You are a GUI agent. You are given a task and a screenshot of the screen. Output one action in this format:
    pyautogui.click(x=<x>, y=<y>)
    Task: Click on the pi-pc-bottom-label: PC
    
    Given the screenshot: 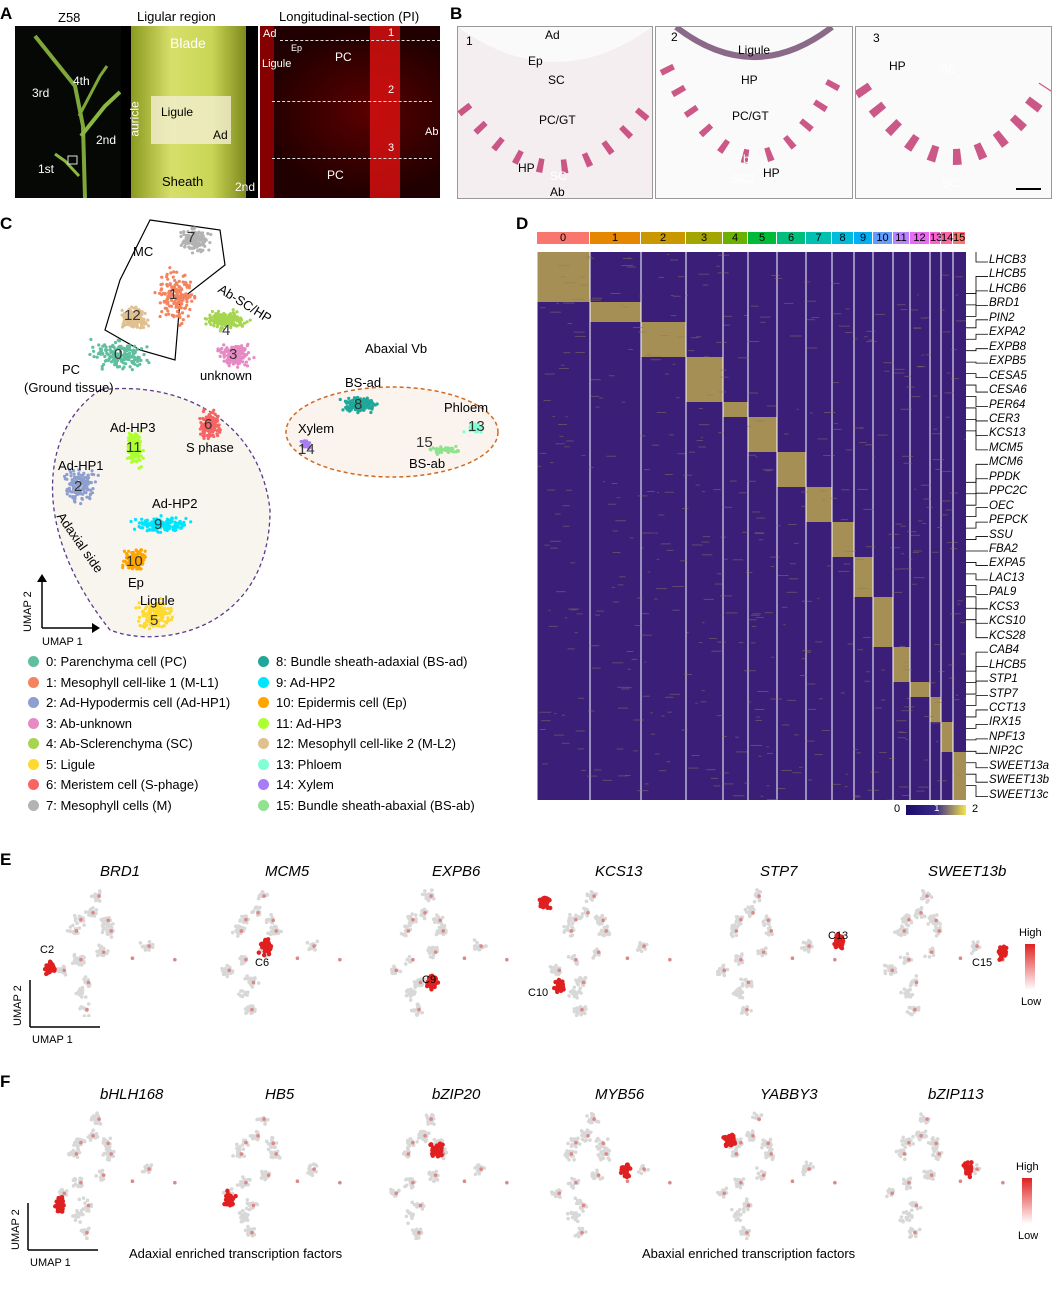 What is the action you would take?
    pyautogui.click(x=335, y=175)
    